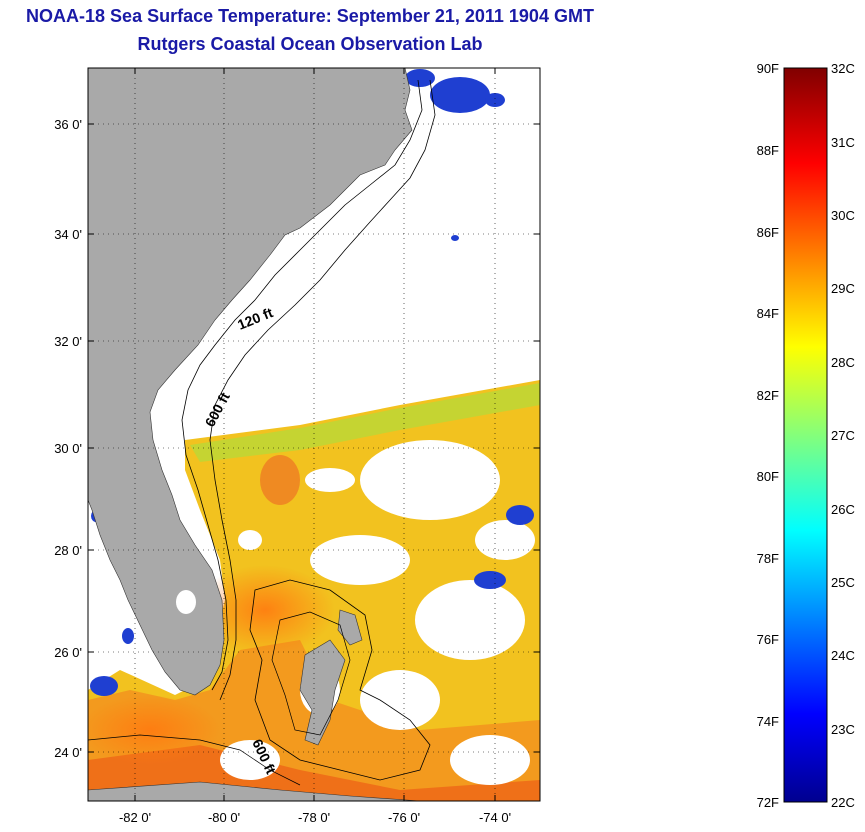 The height and width of the screenshot is (832, 865). I want to click on colorbar-f-label: 84F, so click(768, 313).